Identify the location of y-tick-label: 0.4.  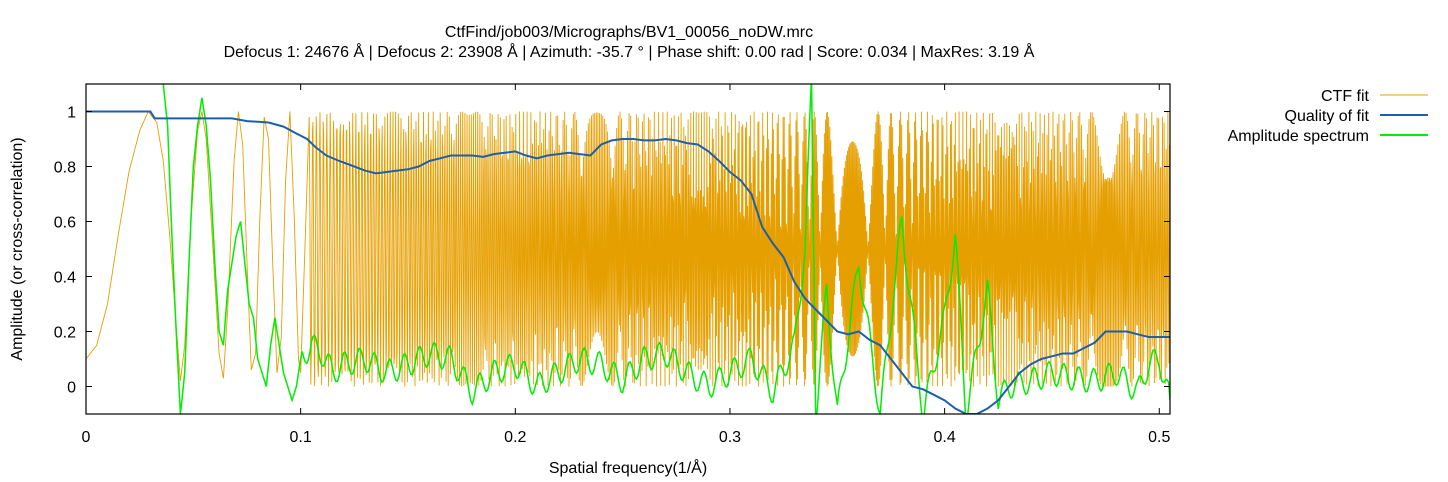
(65, 278).